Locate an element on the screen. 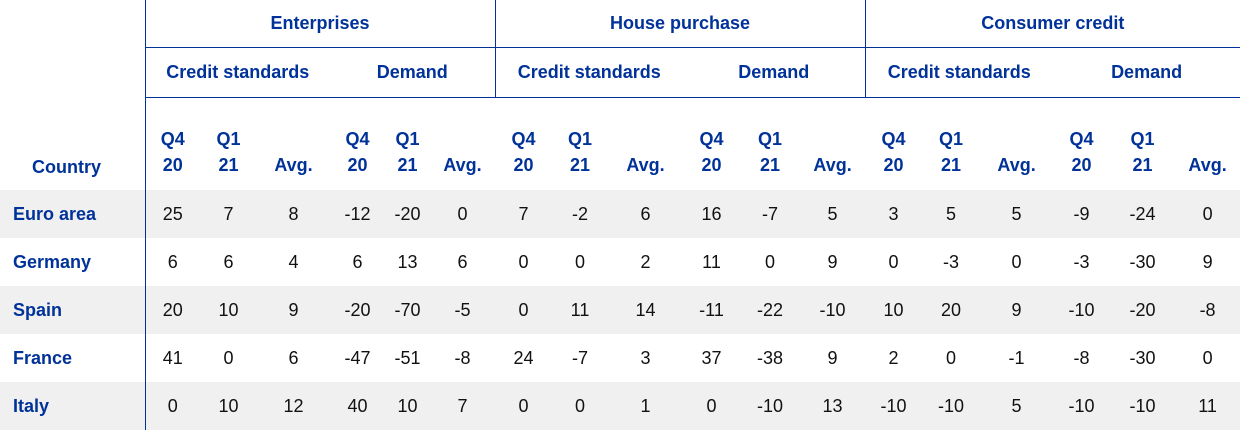 This screenshot has height=430, width=1240. header-row: Enterprises House purchase Consumer credit is located at coordinates (620, 24).